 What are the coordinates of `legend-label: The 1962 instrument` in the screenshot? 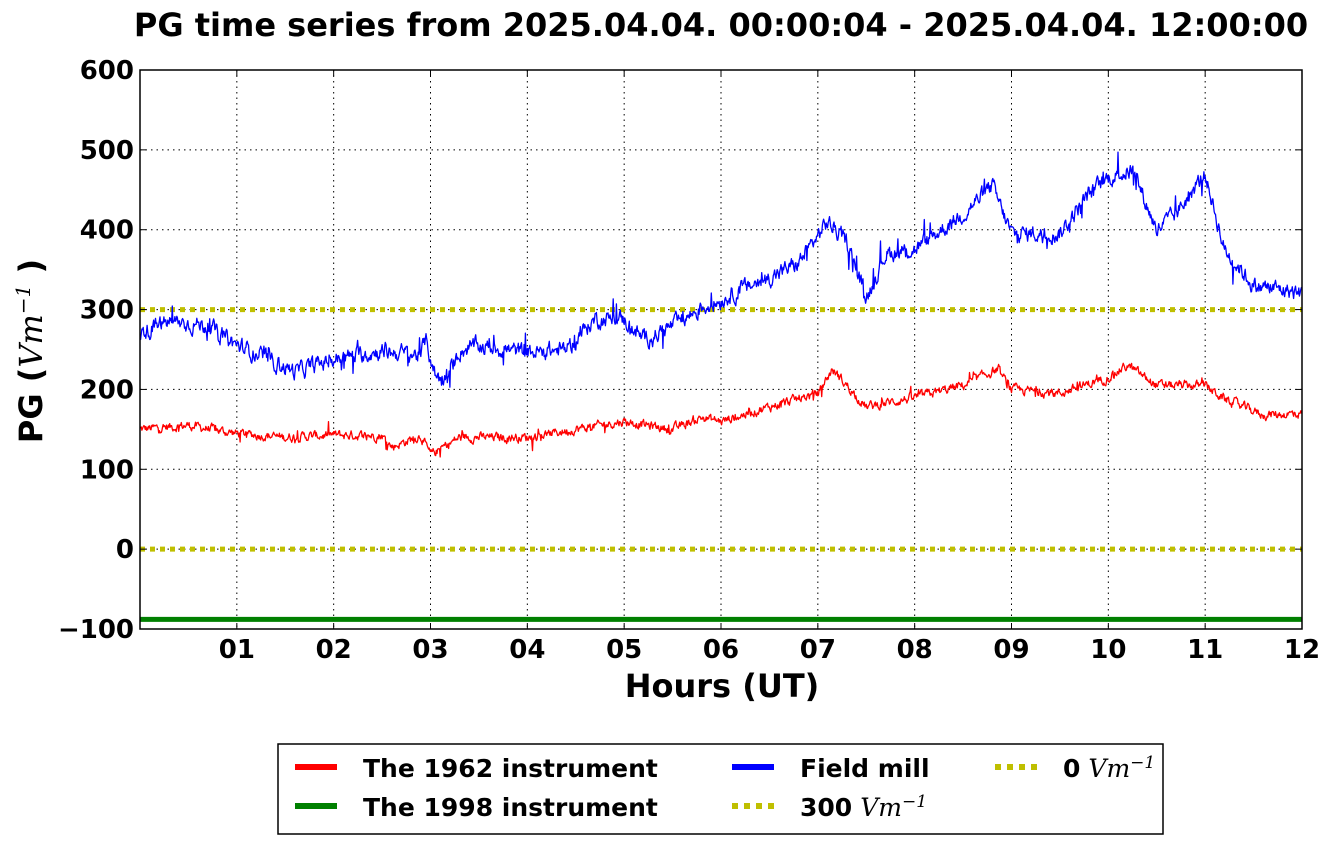 It's located at (510, 768).